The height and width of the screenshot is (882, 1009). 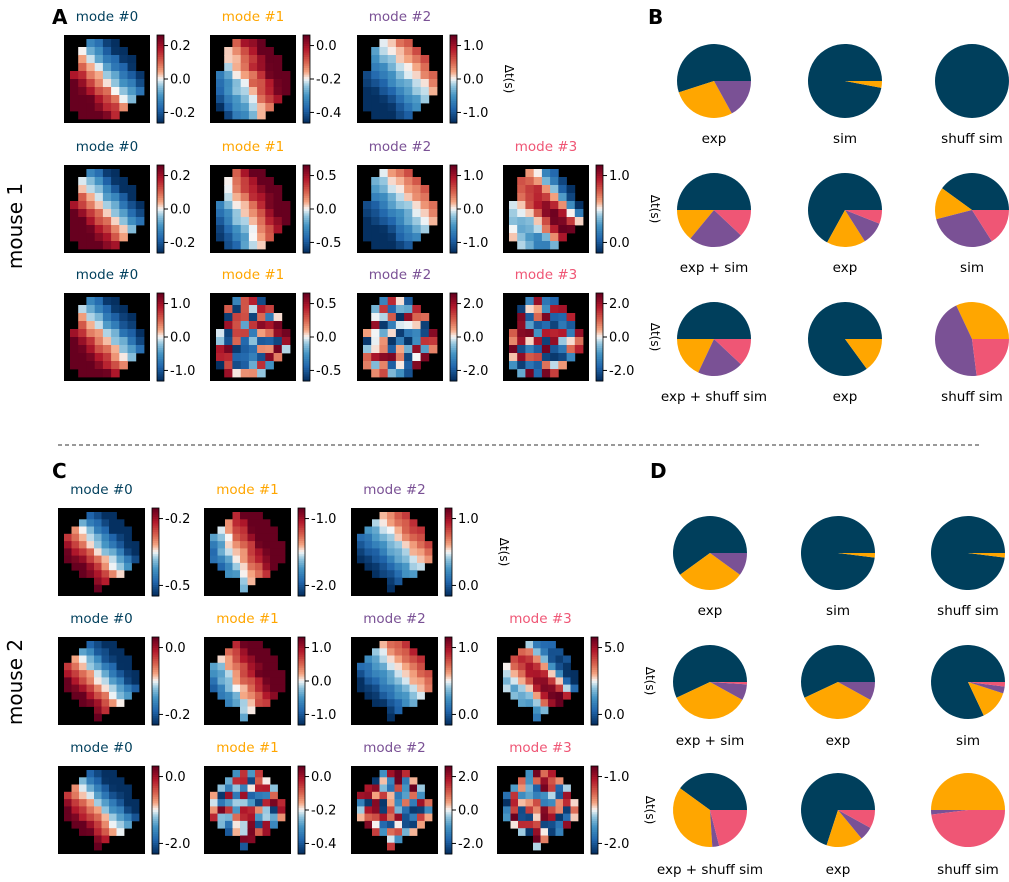 What do you see at coordinates (468, 519) in the screenshot?
I see `colorbar-tick-label: 1.0` at bounding box center [468, 519].